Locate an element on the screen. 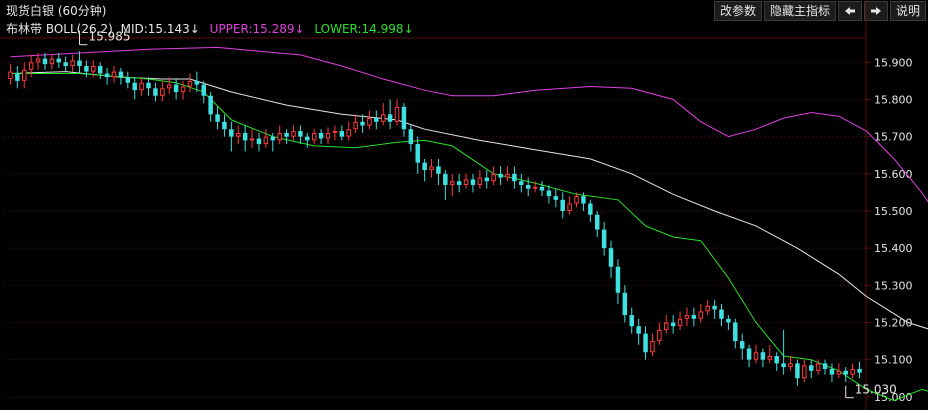 The height and width of the screenshot is (410, 928). instrument-title: 现货白银 (60分钟) is located at coordinates (56, 11).